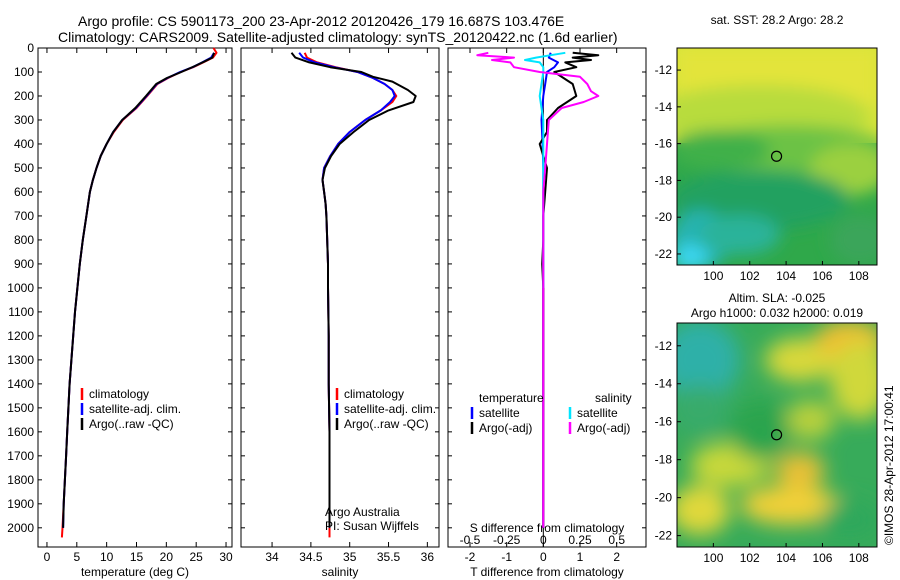 Image resolution: width=900 pixels, height=580 pixels. I want to click on sla-map-raster, so click(777, 435).